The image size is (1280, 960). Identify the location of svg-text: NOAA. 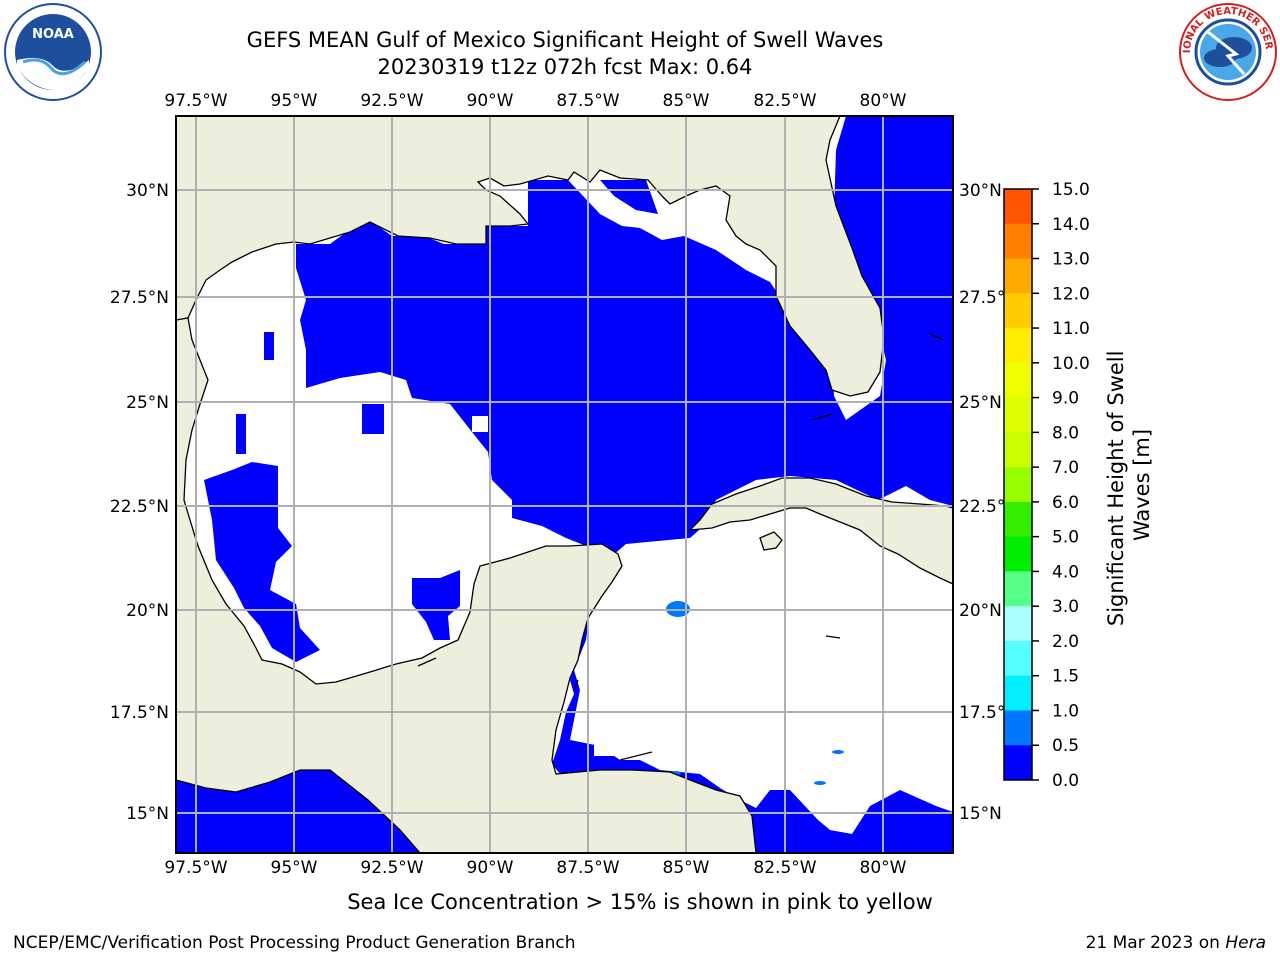
(53, 34).